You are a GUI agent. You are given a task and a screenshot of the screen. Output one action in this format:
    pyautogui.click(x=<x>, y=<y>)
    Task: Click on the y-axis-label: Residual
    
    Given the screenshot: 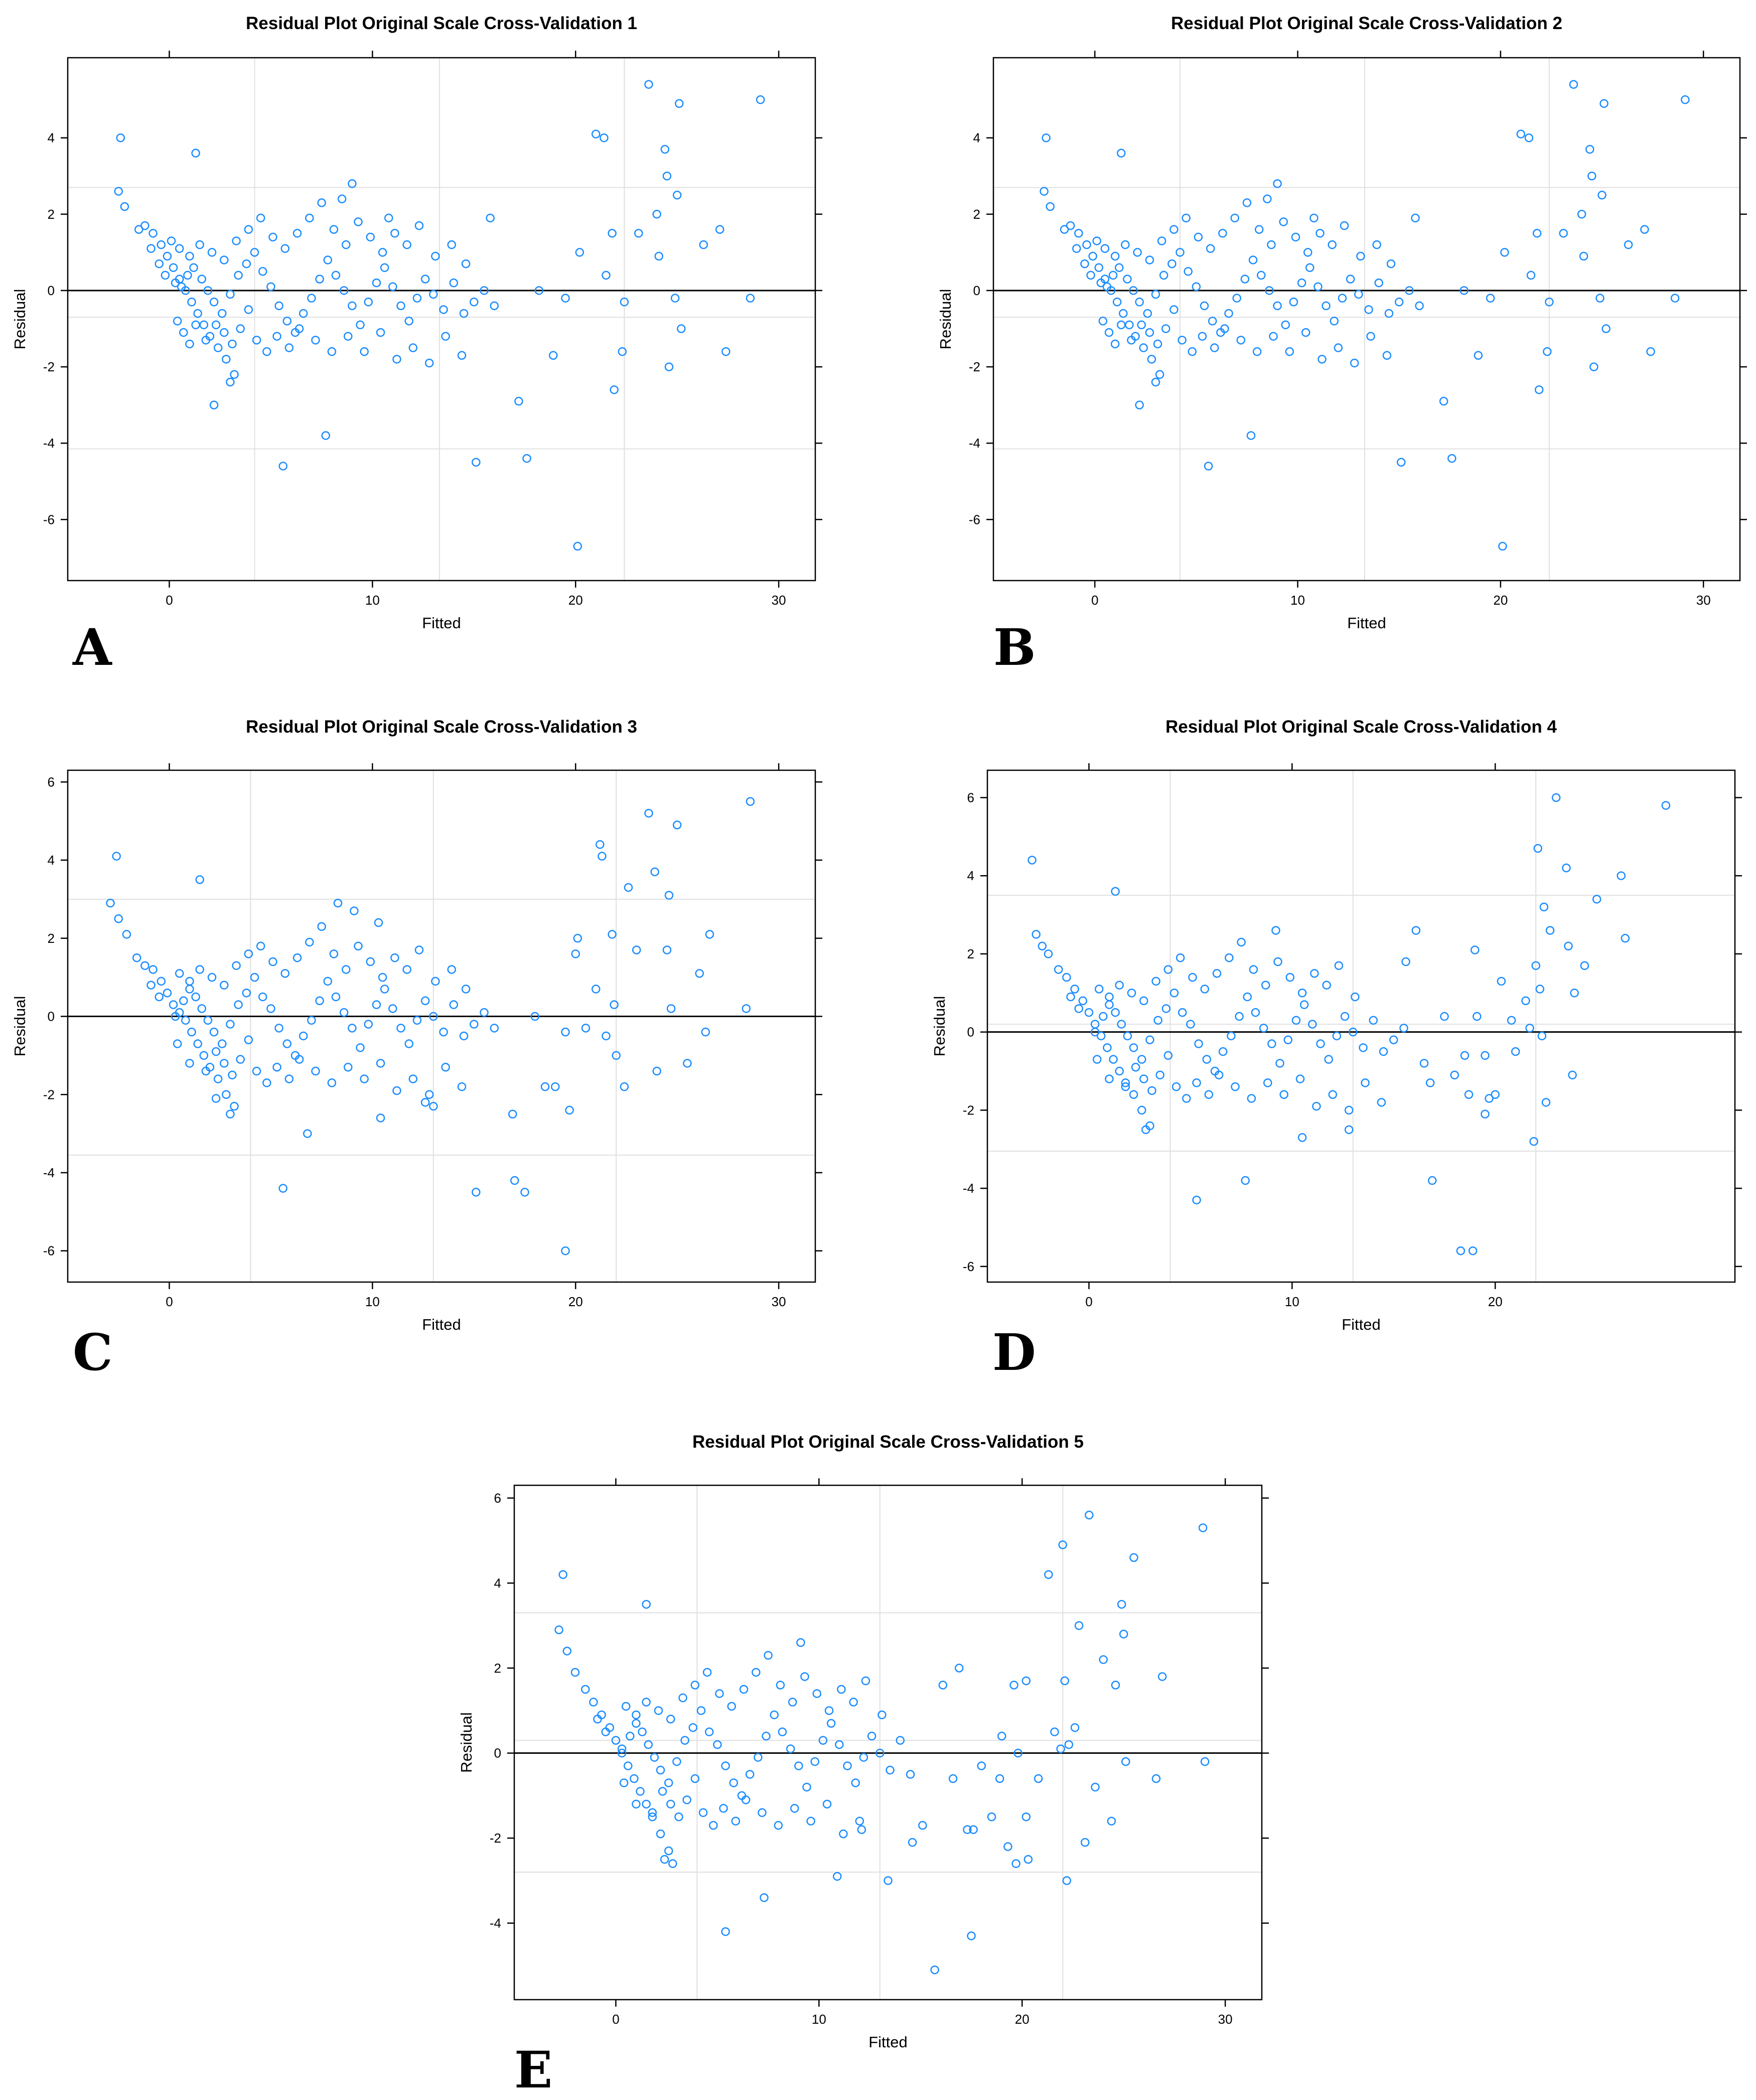 What is the action you would take?
    pyautogui.click(x=945, y=319)
    